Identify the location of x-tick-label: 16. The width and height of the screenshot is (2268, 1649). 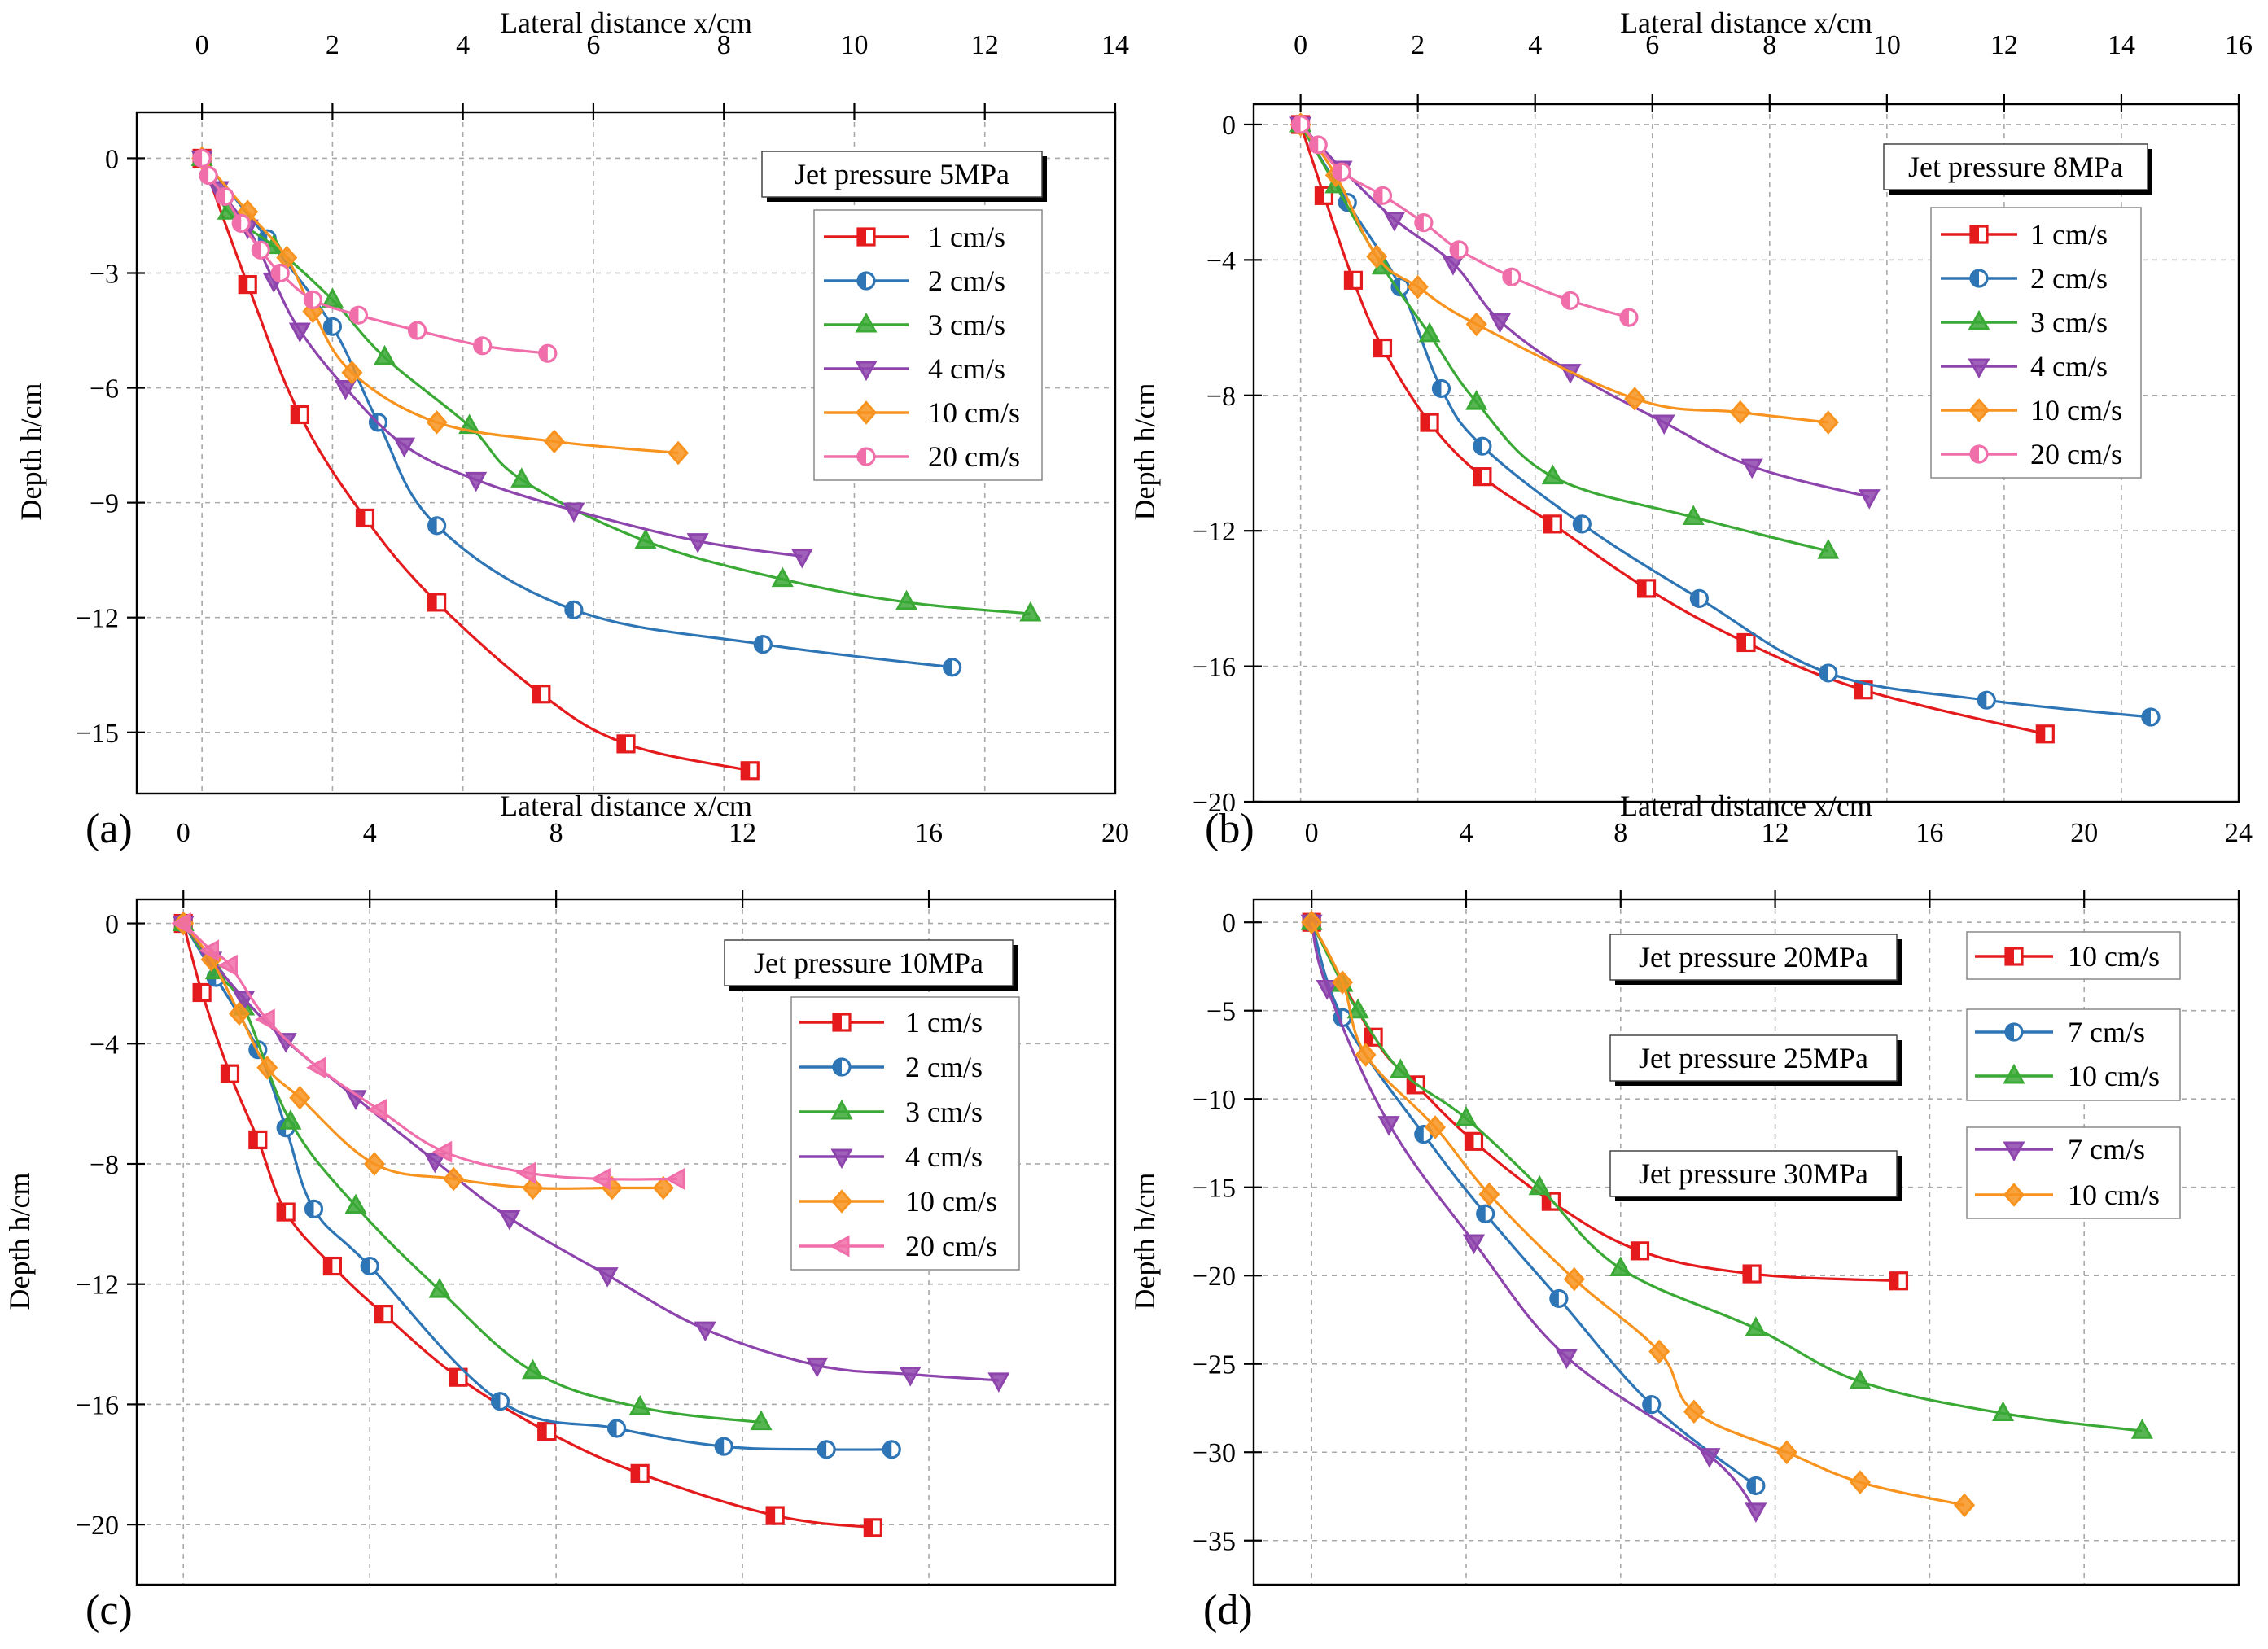
(929, 833).